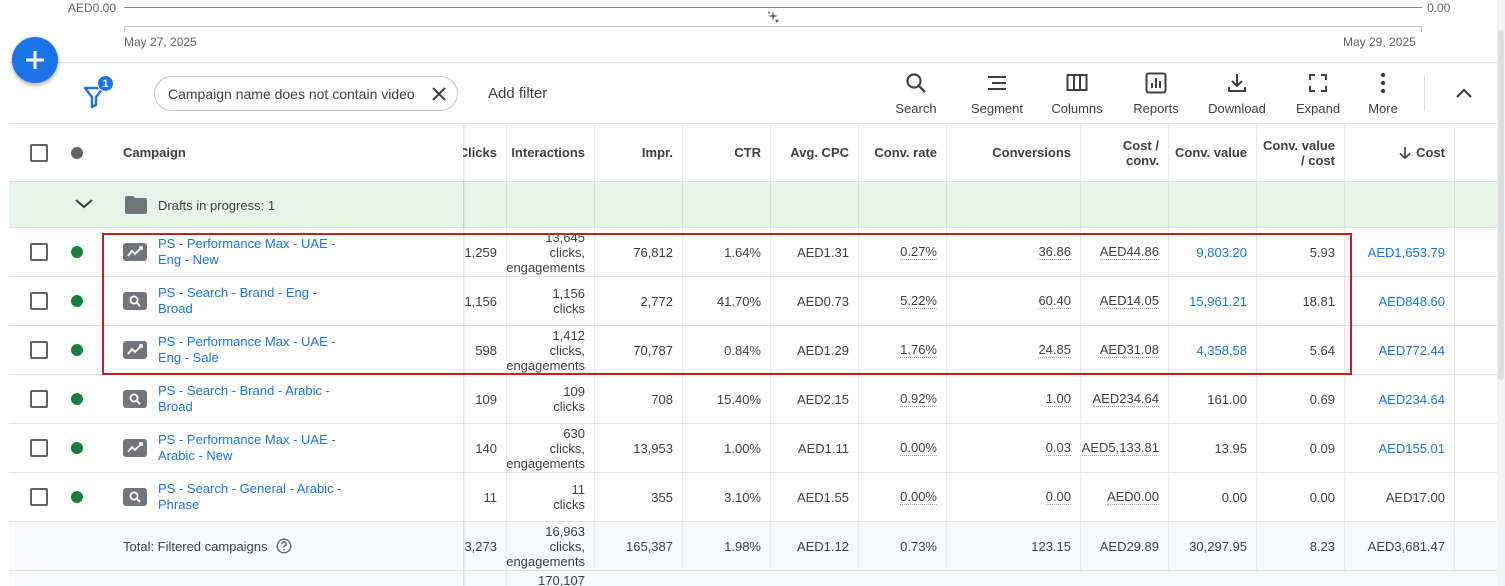  Describe the element at coordinates (77, 152) in the screenshot. I see `status-column-icon` at that location.